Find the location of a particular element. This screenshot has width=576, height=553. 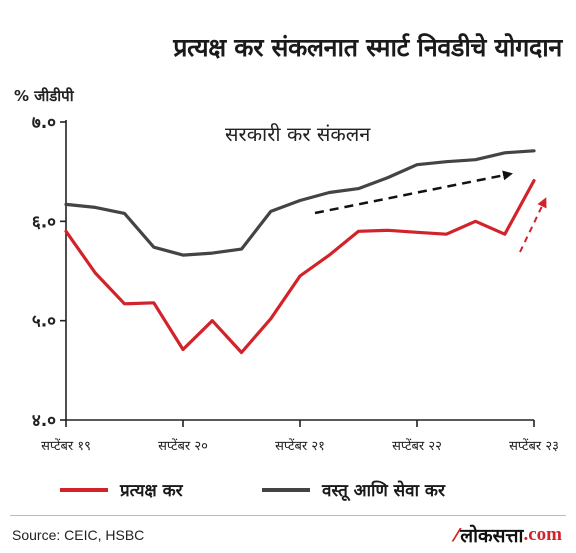

source-text: Source: CEIC, HSBC is located at coordinates (78, 535).